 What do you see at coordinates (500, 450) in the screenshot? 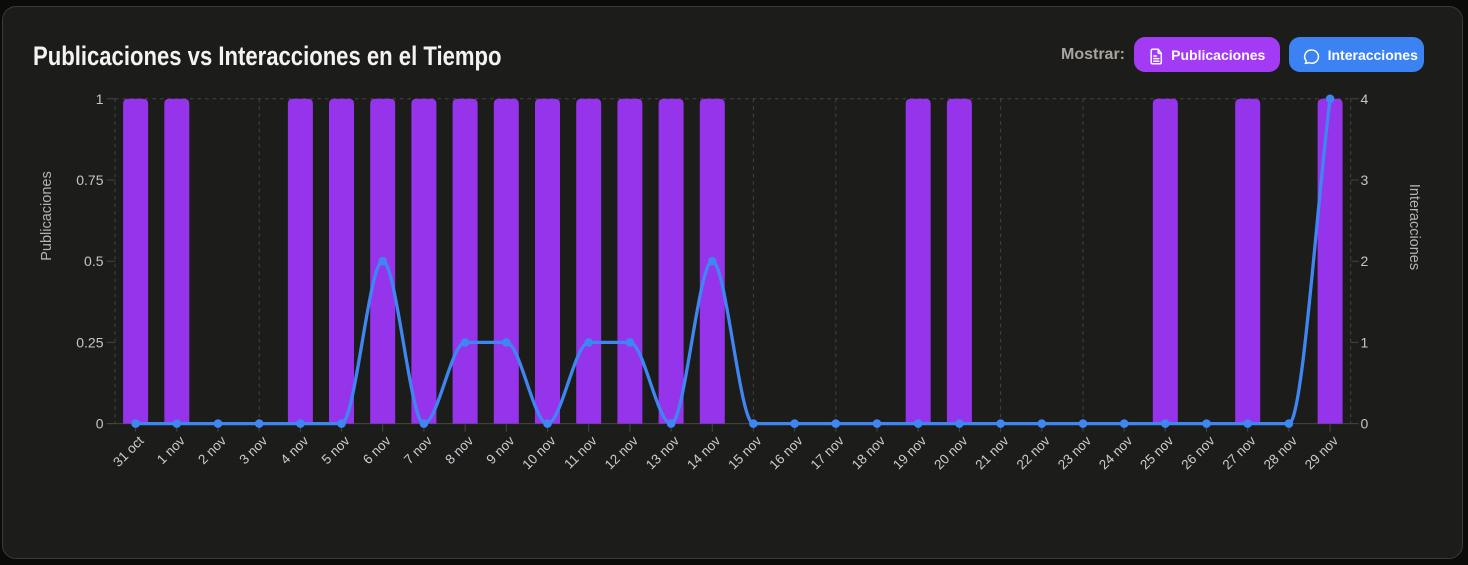
I see `svg-text: 9 nov` at bounding box center [500, 450].